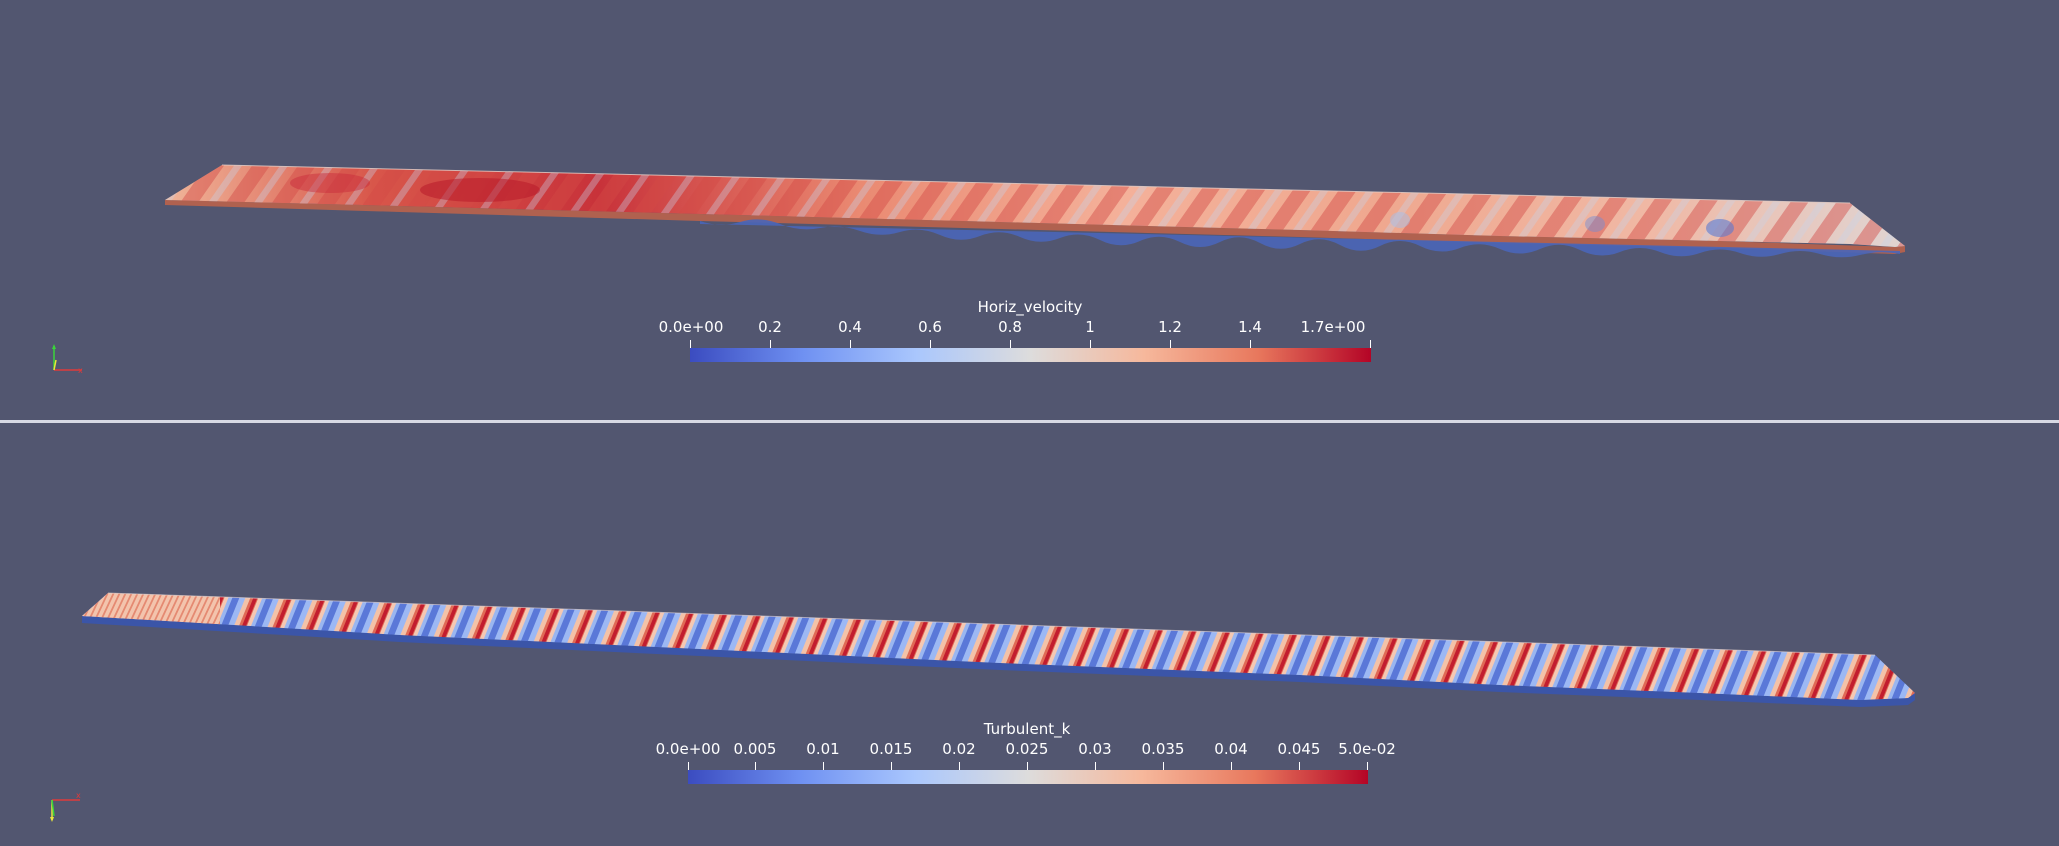 Image resolution: width=2059 pixels, height=846 pixels. Describe the element at coordinates (1090, 327) in the screenshot. I see `tick-label: 1` at that location.